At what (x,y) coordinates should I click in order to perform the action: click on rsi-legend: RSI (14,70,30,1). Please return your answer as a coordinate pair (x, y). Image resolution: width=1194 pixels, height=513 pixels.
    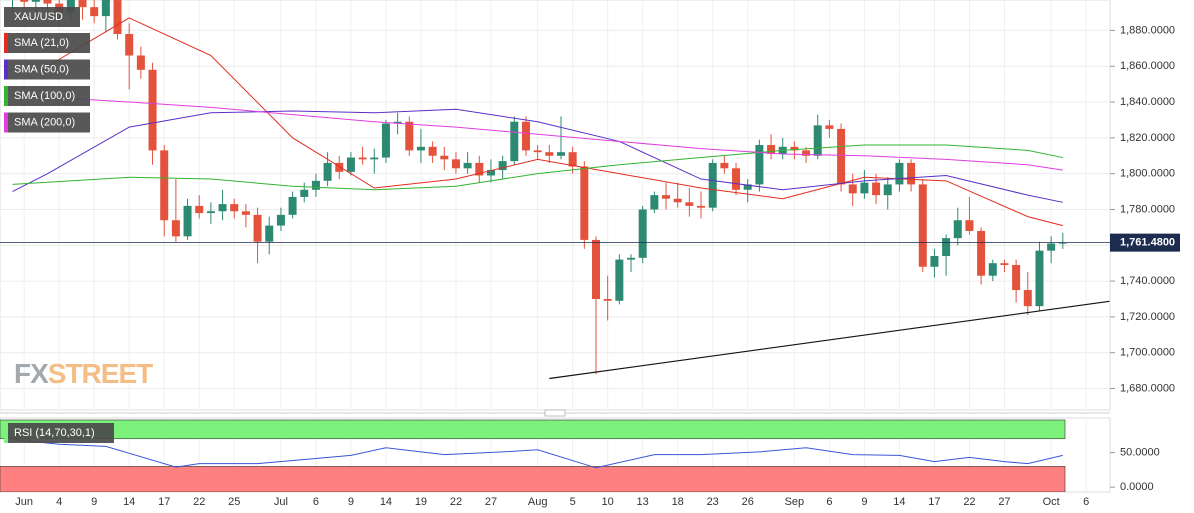
    Looking at the image, I should click on (54, 433).